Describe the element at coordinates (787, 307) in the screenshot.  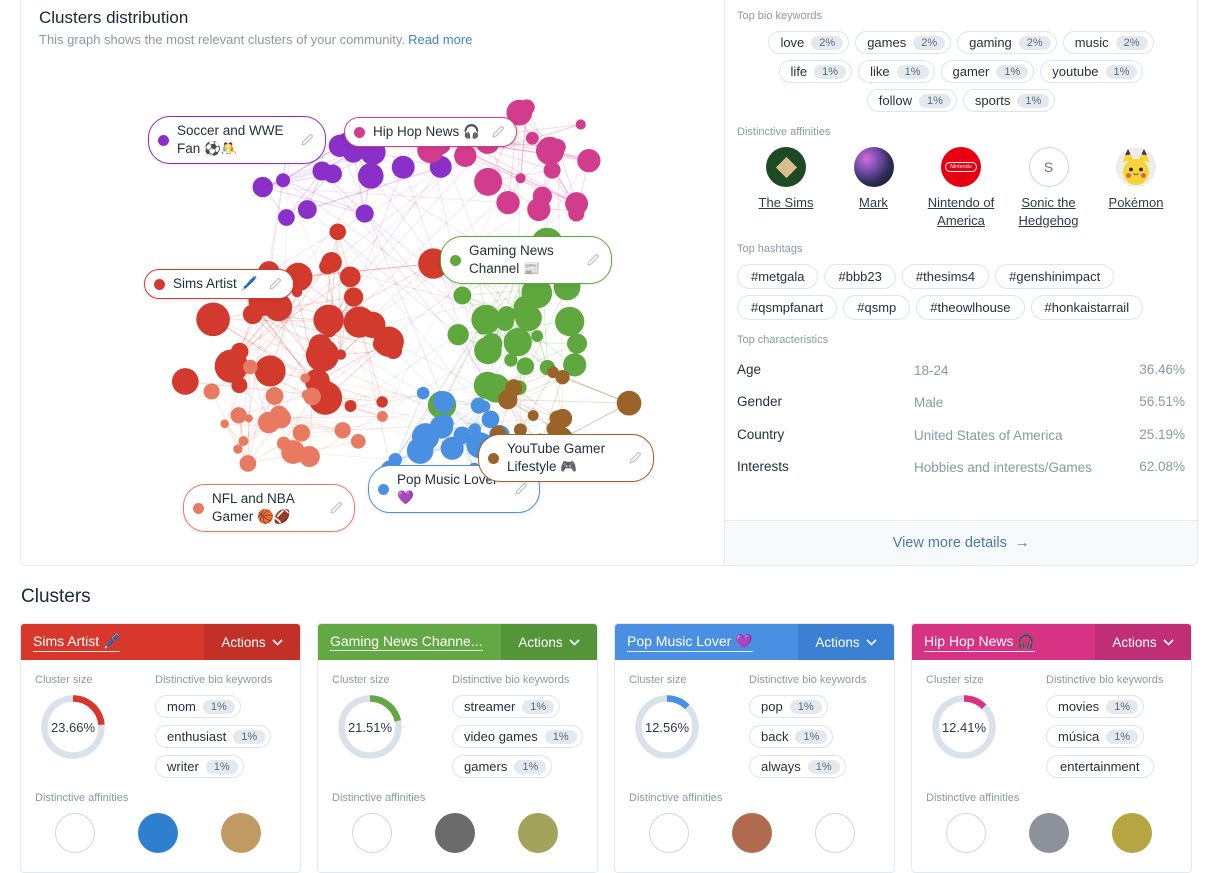
I see `hashtag-chip: #qsmpfanart` at that location.